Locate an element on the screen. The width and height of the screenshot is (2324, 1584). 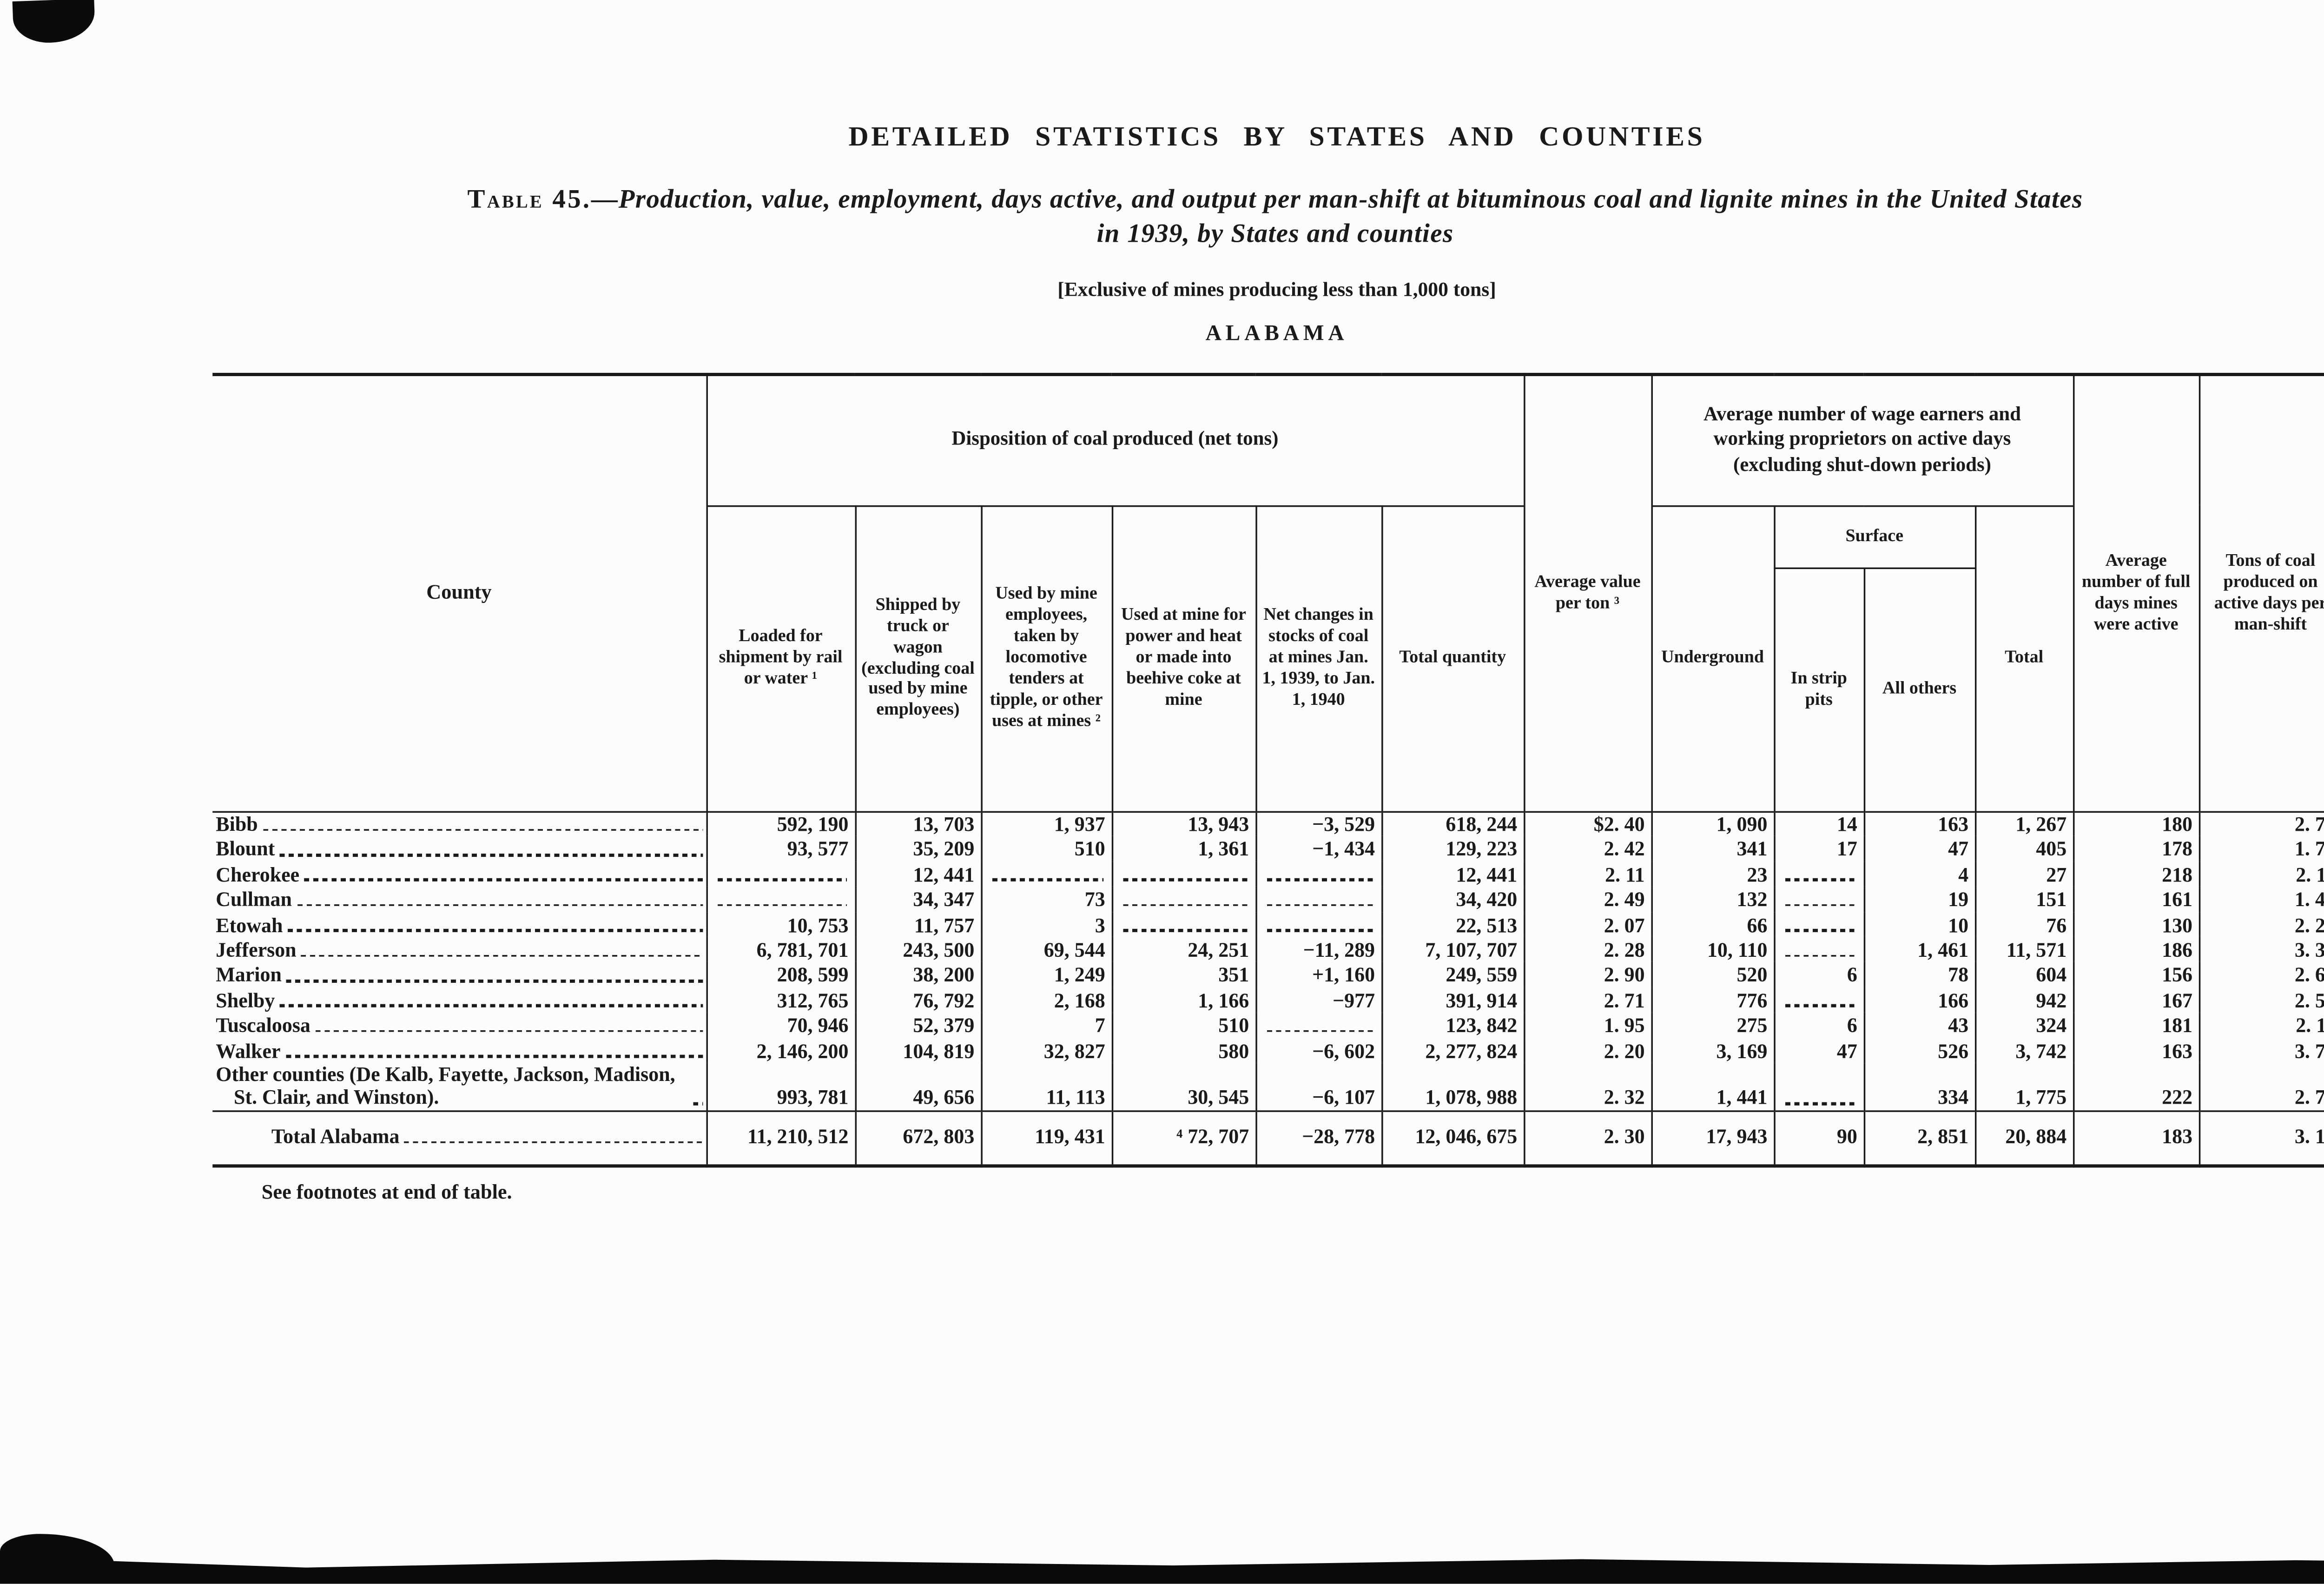
value-cell: 1, 361 is located at coordinates (1183, 849).